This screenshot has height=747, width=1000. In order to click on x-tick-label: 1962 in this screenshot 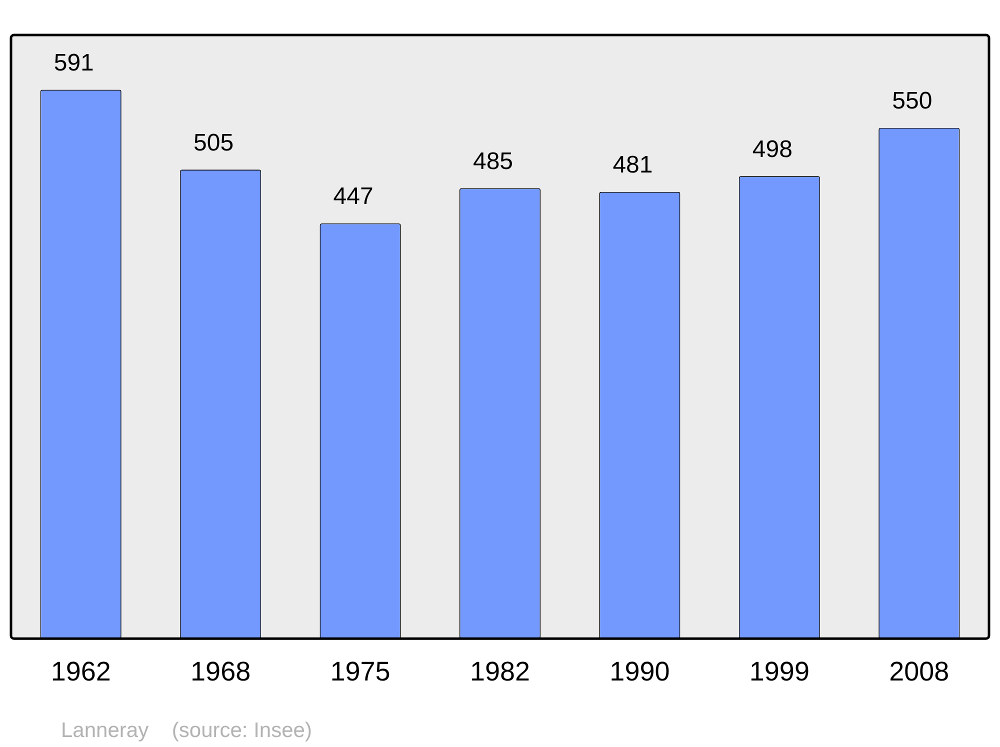, I will do `click(80, 671)`.